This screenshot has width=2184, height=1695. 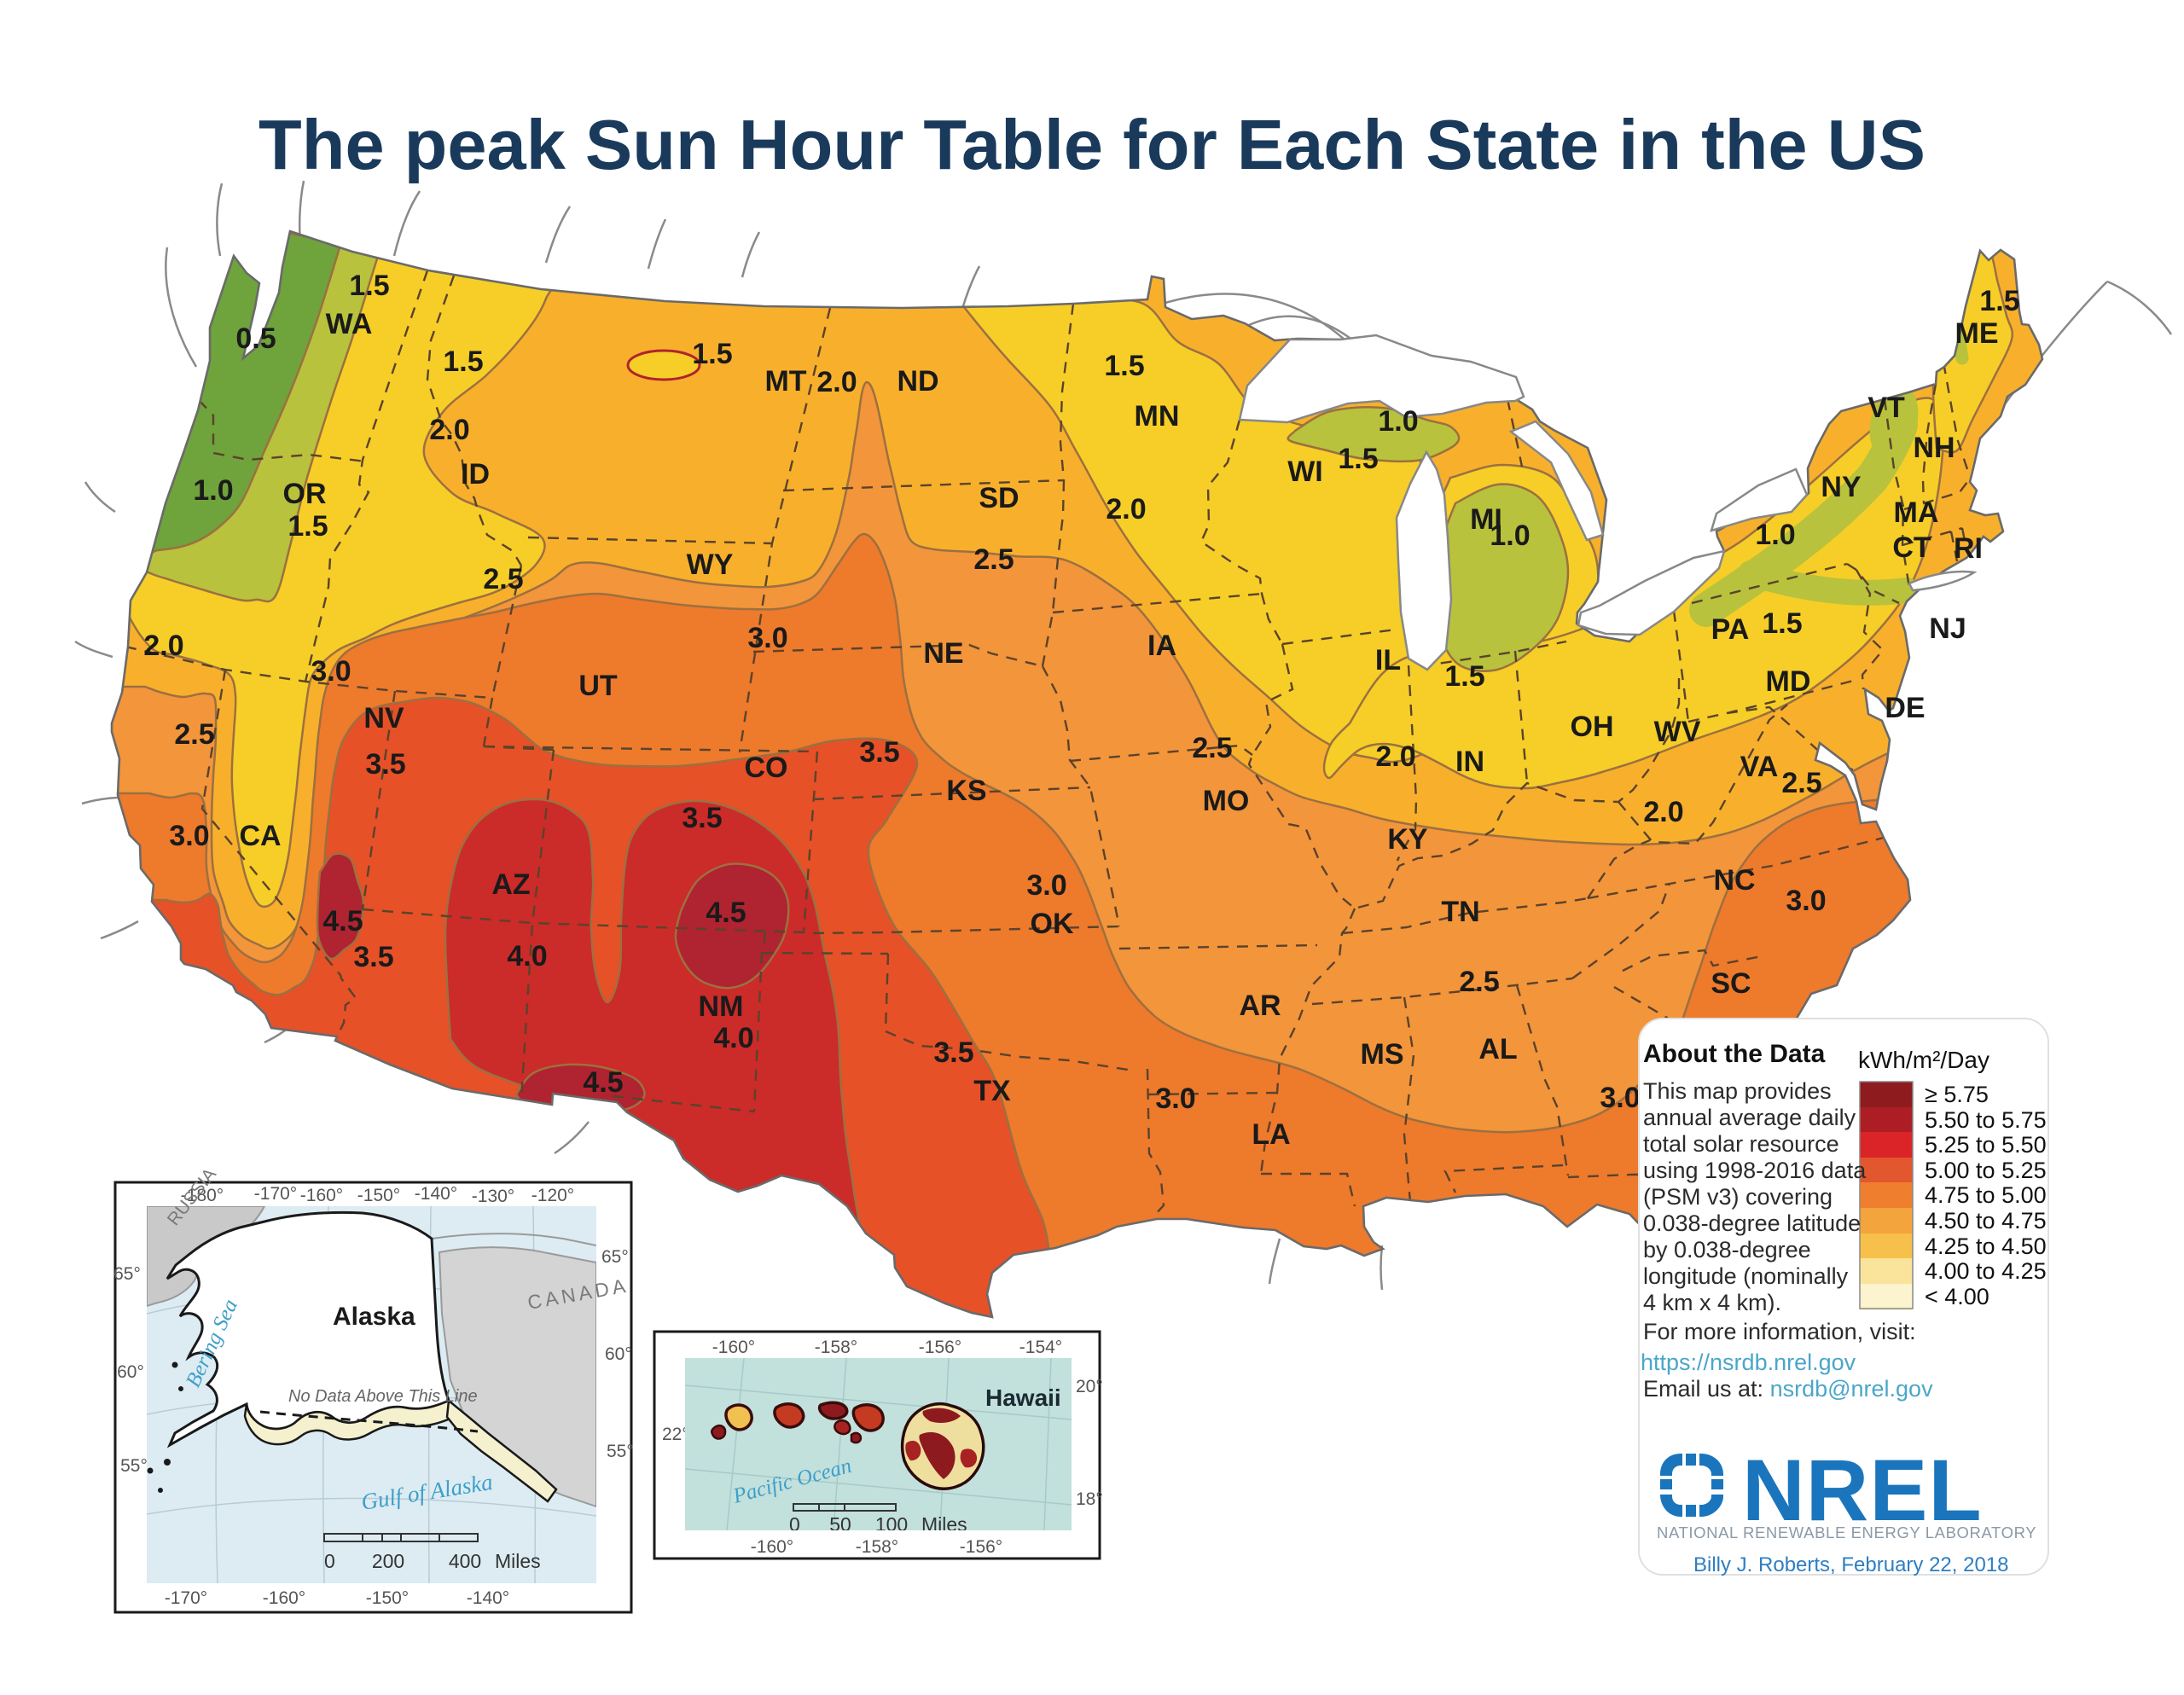 What do you see at coordinates (1735, 1054) in the screenshot?
I see `svg-text: About the Data` at bounding box center [1735, 1054].